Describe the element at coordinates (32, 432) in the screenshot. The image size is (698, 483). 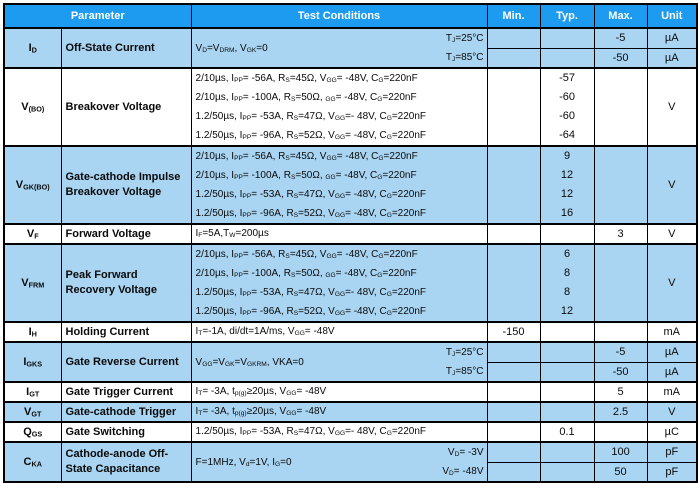
I see `param-symbol-cell: QGS` at that location.